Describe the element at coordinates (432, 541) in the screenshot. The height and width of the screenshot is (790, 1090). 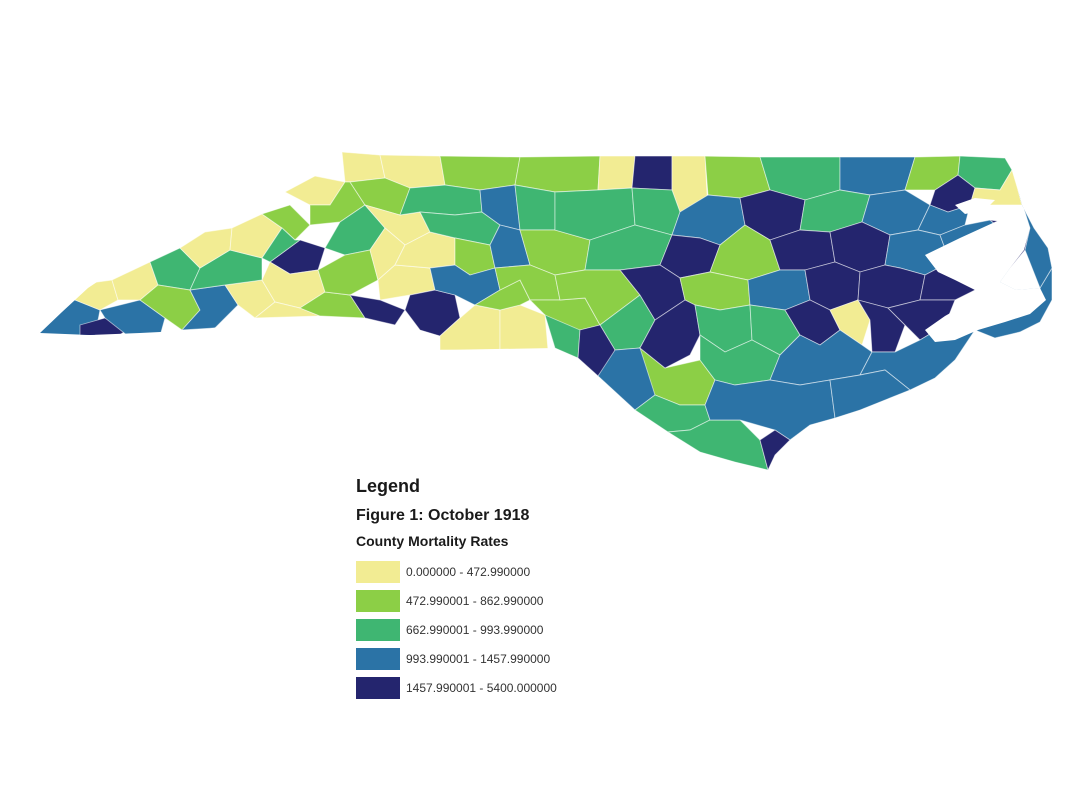
I see `legend-subtitle: County Mortality Rates` at that location.